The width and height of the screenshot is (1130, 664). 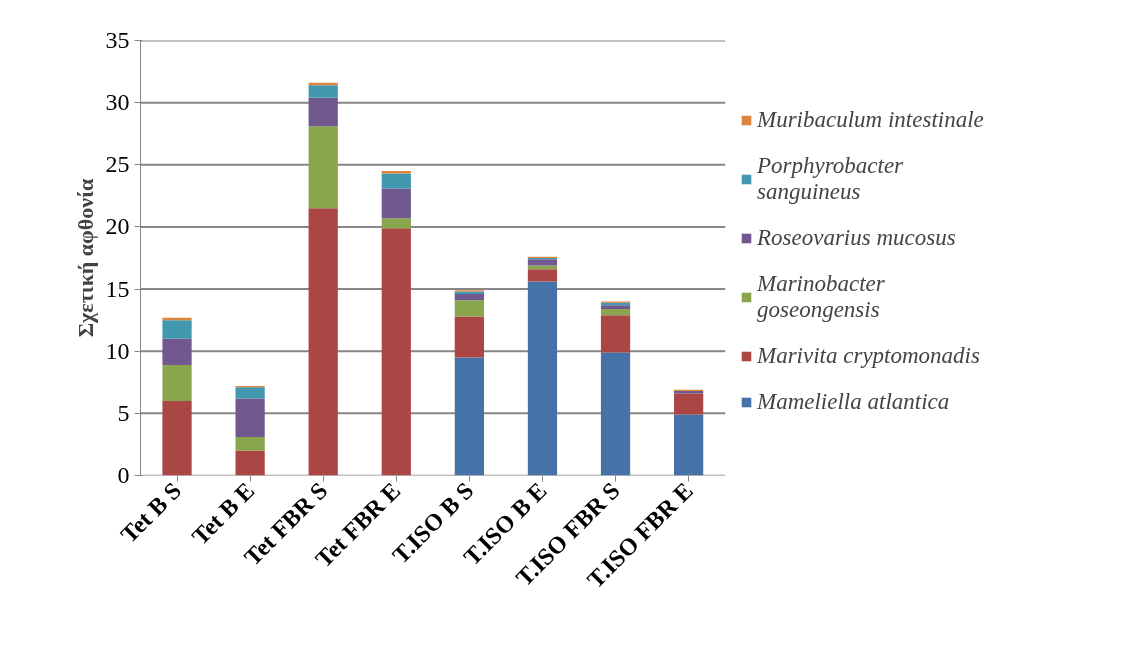 I want to click on y-tick-label: 25, so click(x=117, y=164).